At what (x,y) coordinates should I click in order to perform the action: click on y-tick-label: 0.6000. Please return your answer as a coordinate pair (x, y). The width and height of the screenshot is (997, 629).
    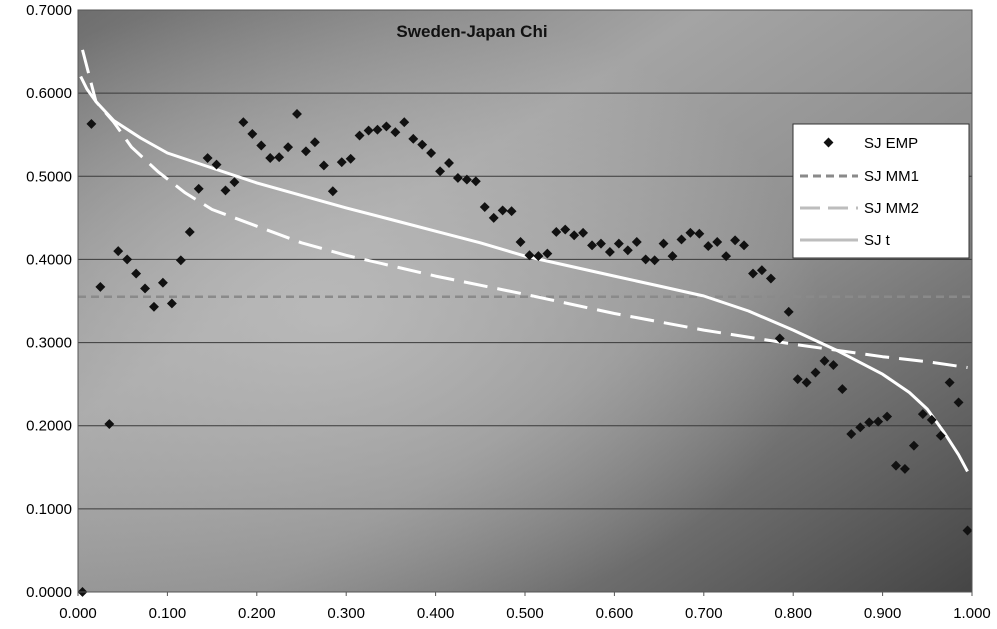
    Looking at the image, I should click on (49, 93).